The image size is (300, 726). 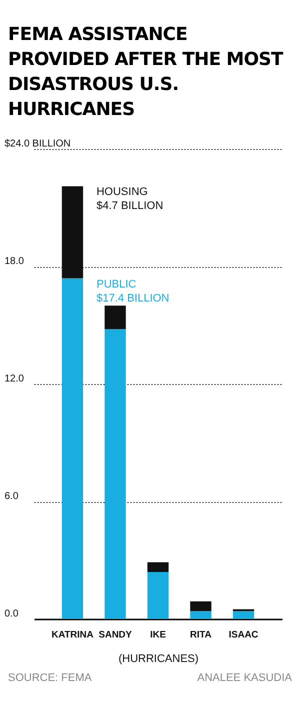 I want to click on x-tick-label: KATRINA, so click(x=72, y=635).